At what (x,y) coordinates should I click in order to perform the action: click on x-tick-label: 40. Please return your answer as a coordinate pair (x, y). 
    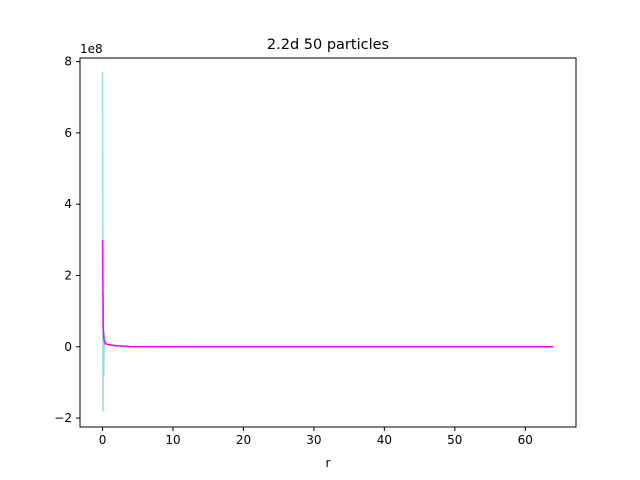
    Looking at the image, I should click on (384, 440).